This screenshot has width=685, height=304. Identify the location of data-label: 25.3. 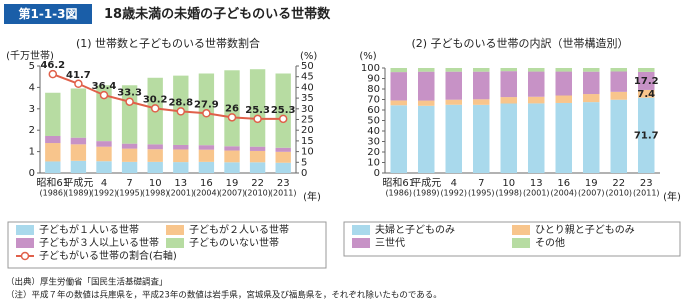
(257, 110).